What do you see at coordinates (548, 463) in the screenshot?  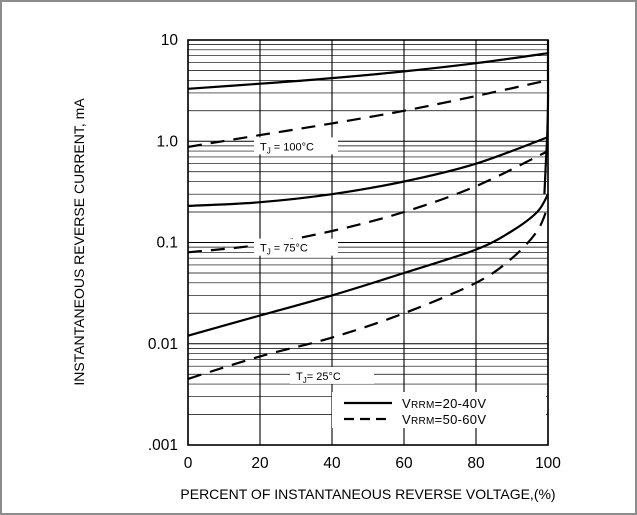 I see `x-tick-label: 100` at bounding box center [548, 463].